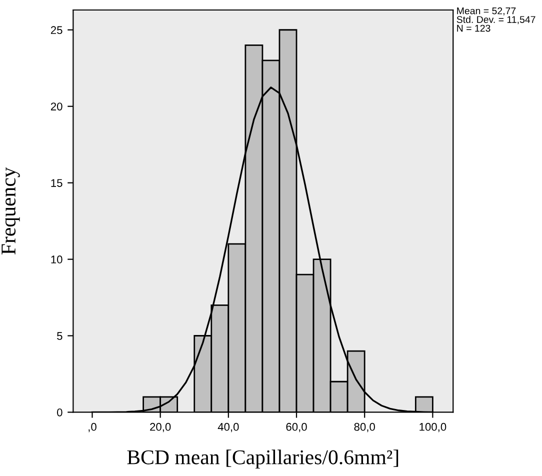  Describe the element at coordinates (262, 459) in the screenshot. I see `x-axis-title: BCD mean [Capillaries/0.6mm²]` at that location.